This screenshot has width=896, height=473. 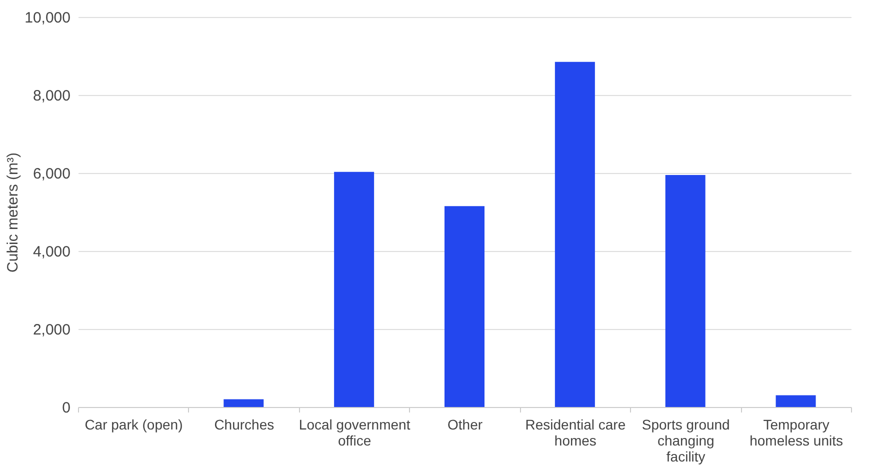 What do you see at coordinates (354, 432) in the screenshot?
I see `x-tick-label: Local government office` at bounding box center [354, 432].